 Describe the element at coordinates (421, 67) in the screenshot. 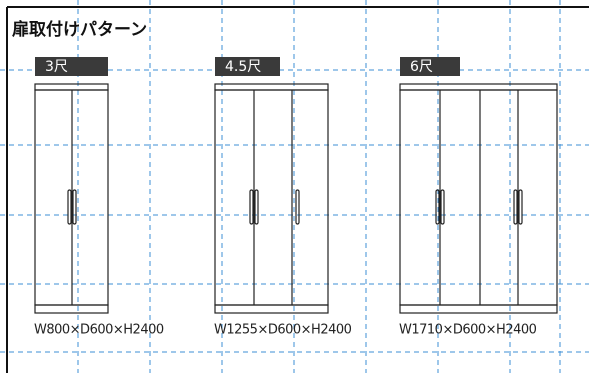

I see `size-label: 6尺` at that location.